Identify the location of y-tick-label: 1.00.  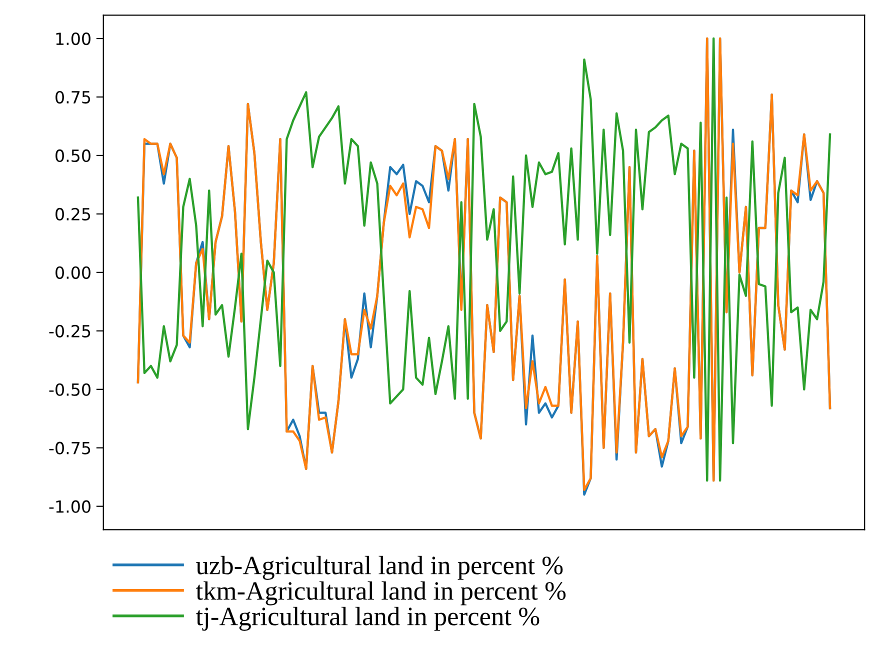
(73, 39).